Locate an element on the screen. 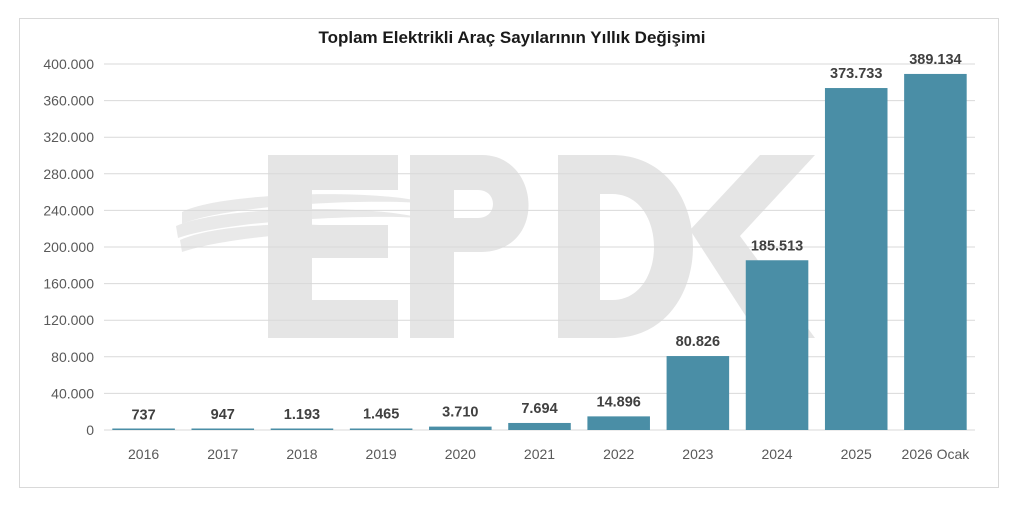 The image size is (1024, 514). y-tick-label: 160.000 is located at coordinates (68, 284).